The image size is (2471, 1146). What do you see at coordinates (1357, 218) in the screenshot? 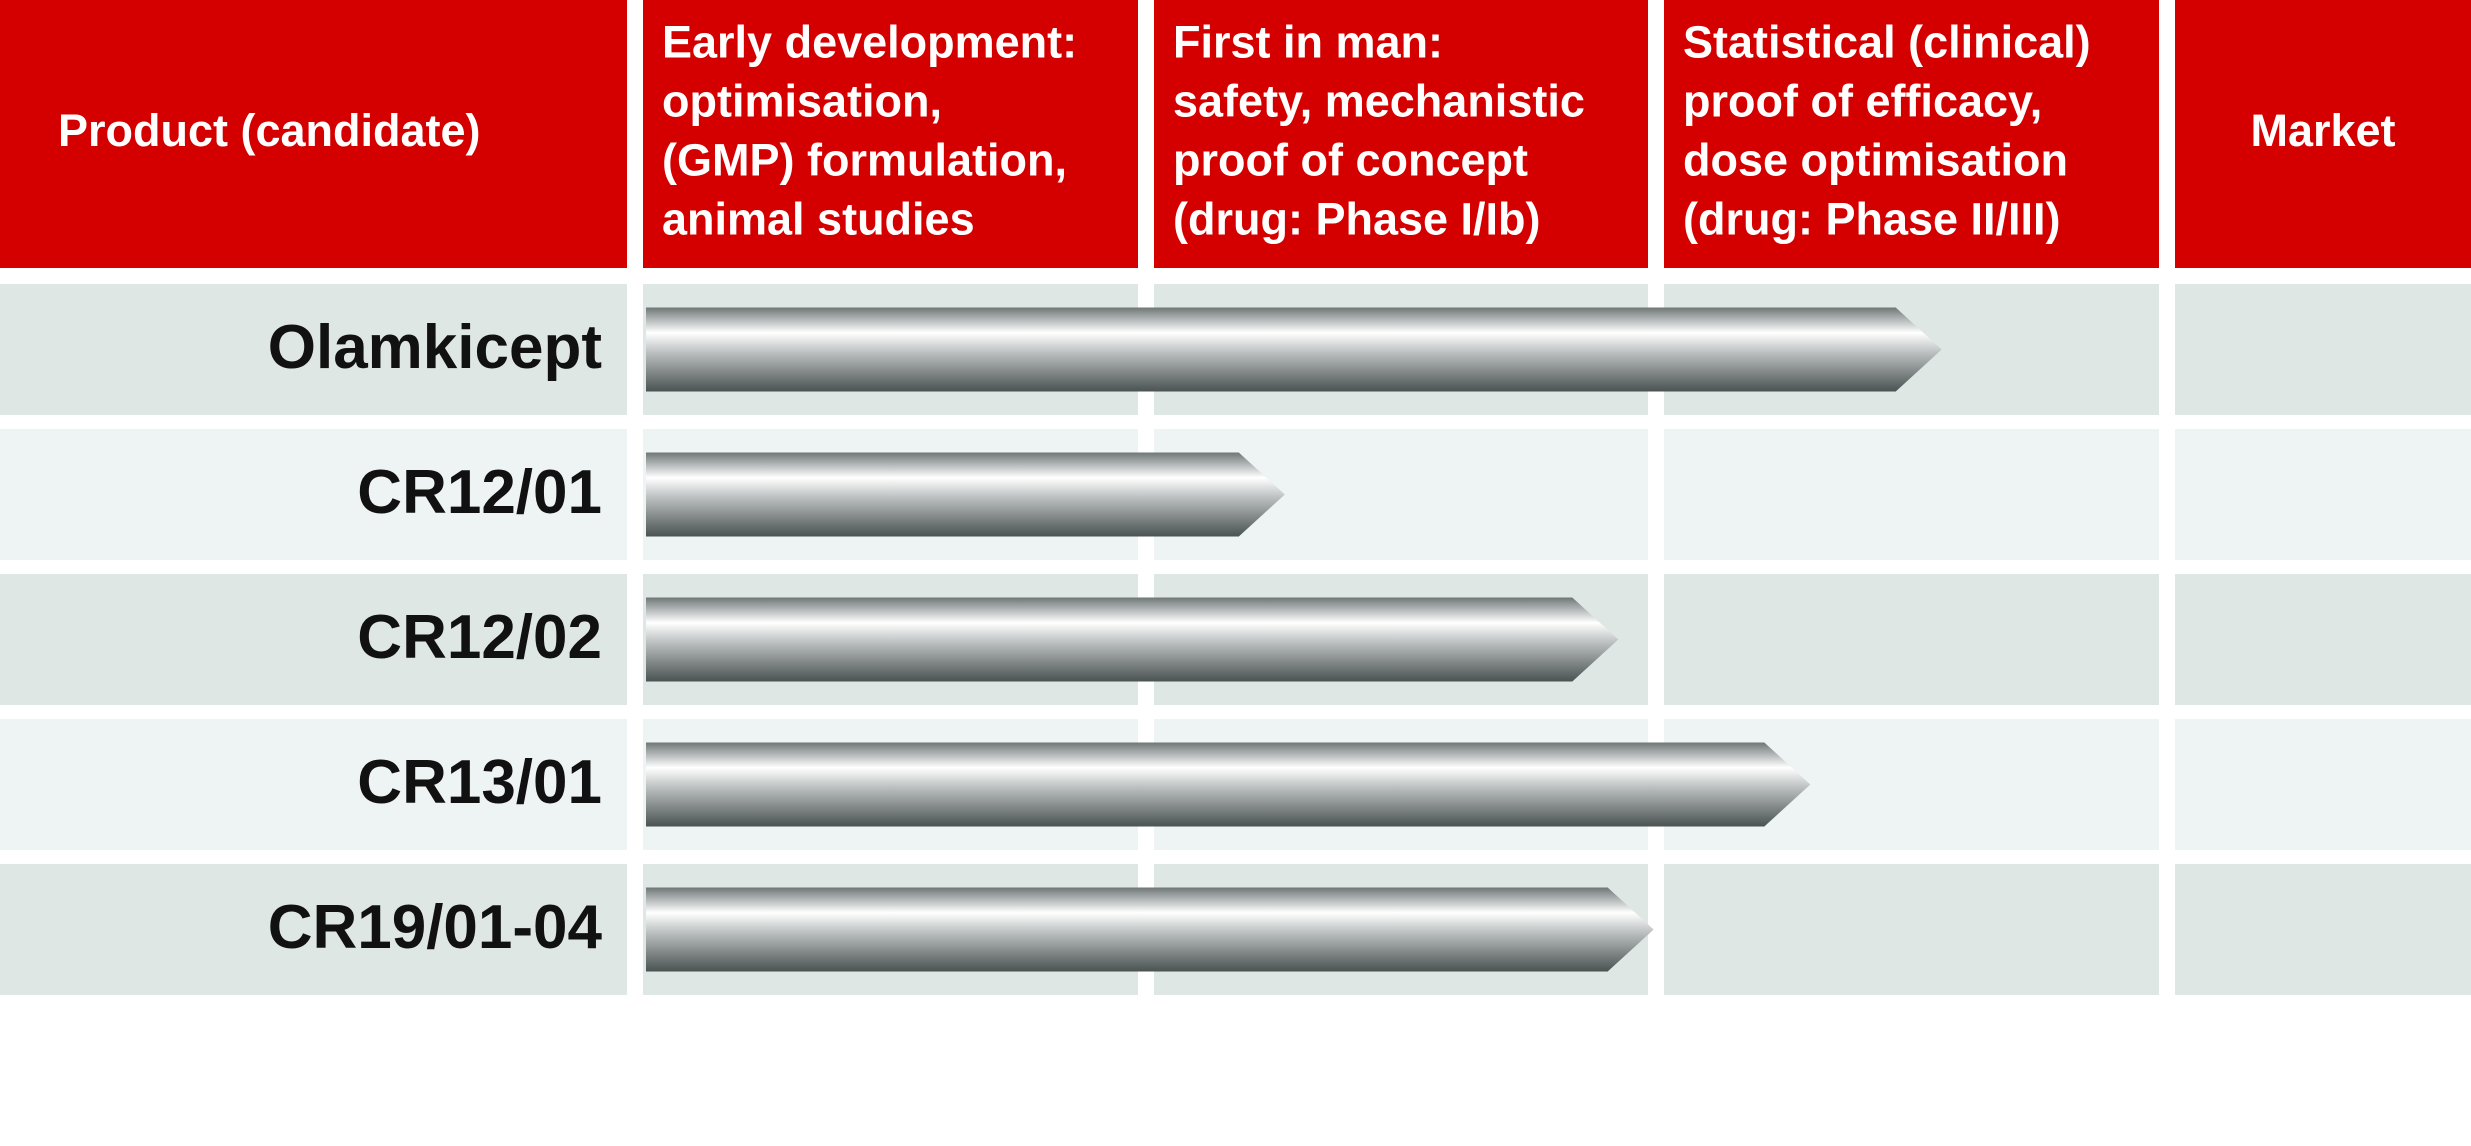
I see `column-header: (drug: Phase I/Ib)` at bounding box center [1357, 218].